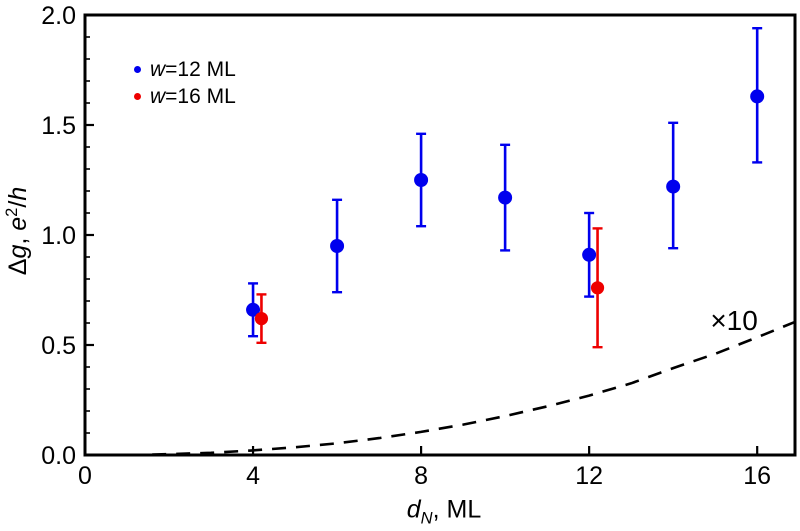  I want to click on y-tick-label: 1.0, so click(58, 236).